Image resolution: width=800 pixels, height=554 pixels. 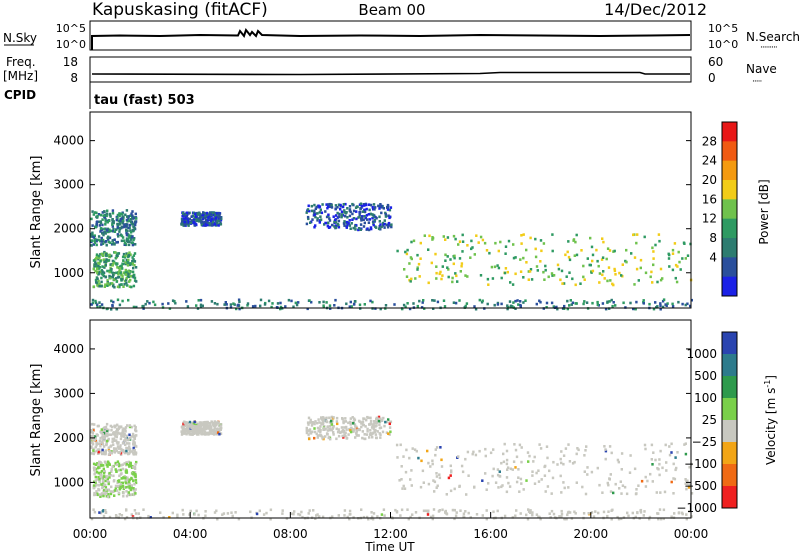 I want to click on y-tick-label: 3000, so click(x=68, y=185).